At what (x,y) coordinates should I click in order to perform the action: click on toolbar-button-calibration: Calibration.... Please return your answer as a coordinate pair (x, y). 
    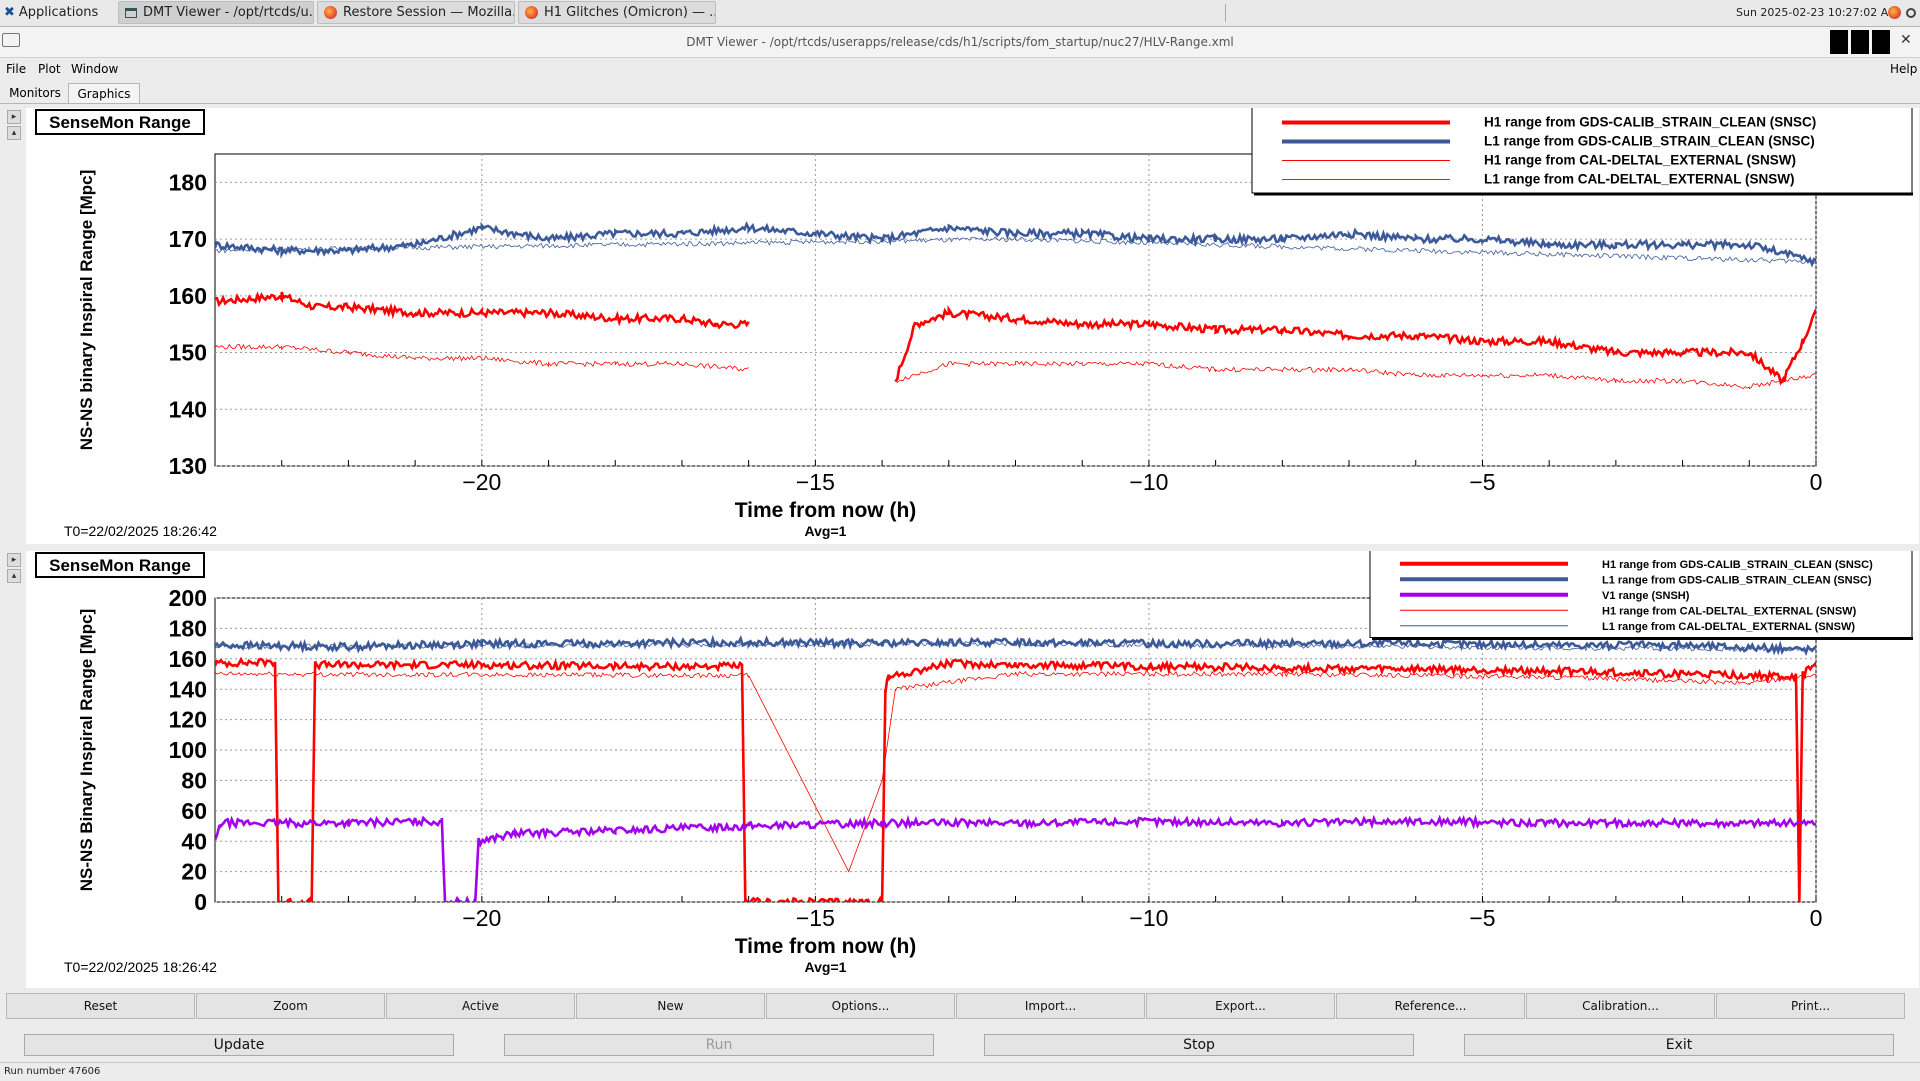
    Looking at the image, I should click on (1620, 1006).